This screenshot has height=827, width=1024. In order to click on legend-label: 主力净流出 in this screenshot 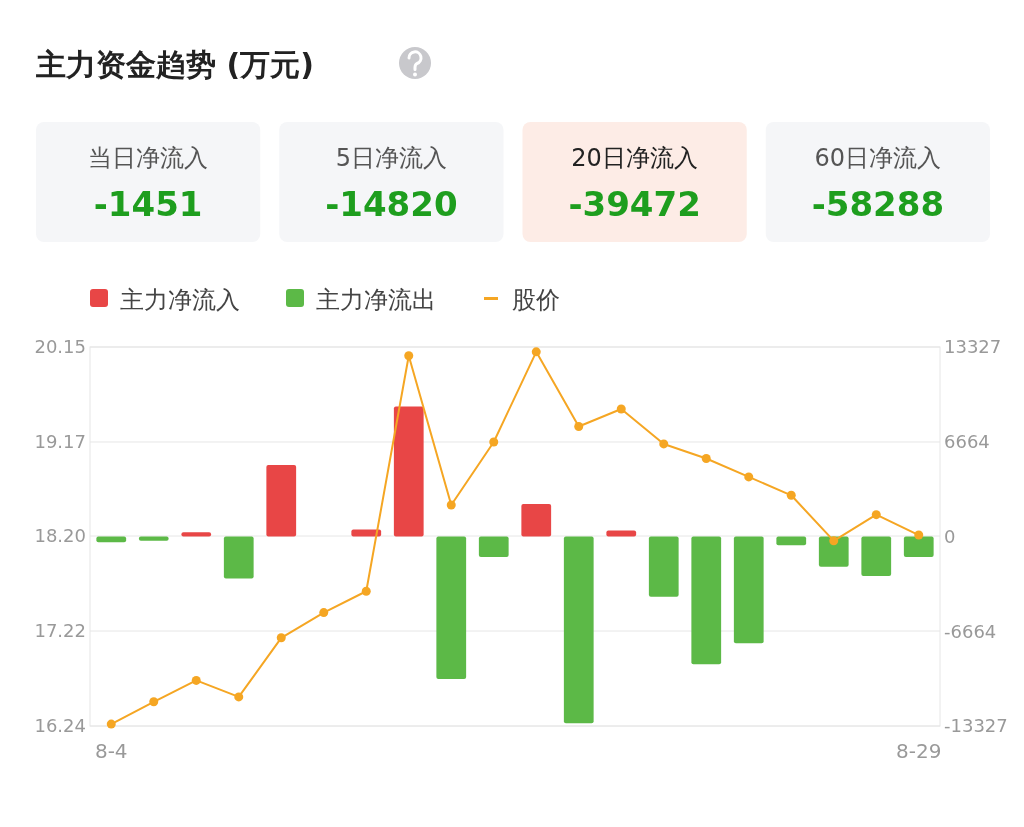, I will do `click(376, 300)`.